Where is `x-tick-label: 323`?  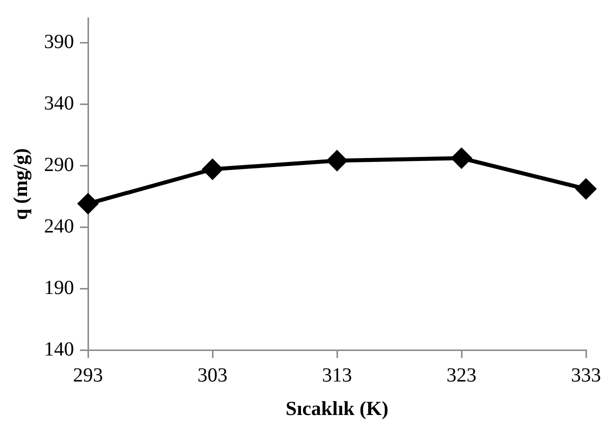 x-tick-label: 323 is located at coordinates (461, 375).